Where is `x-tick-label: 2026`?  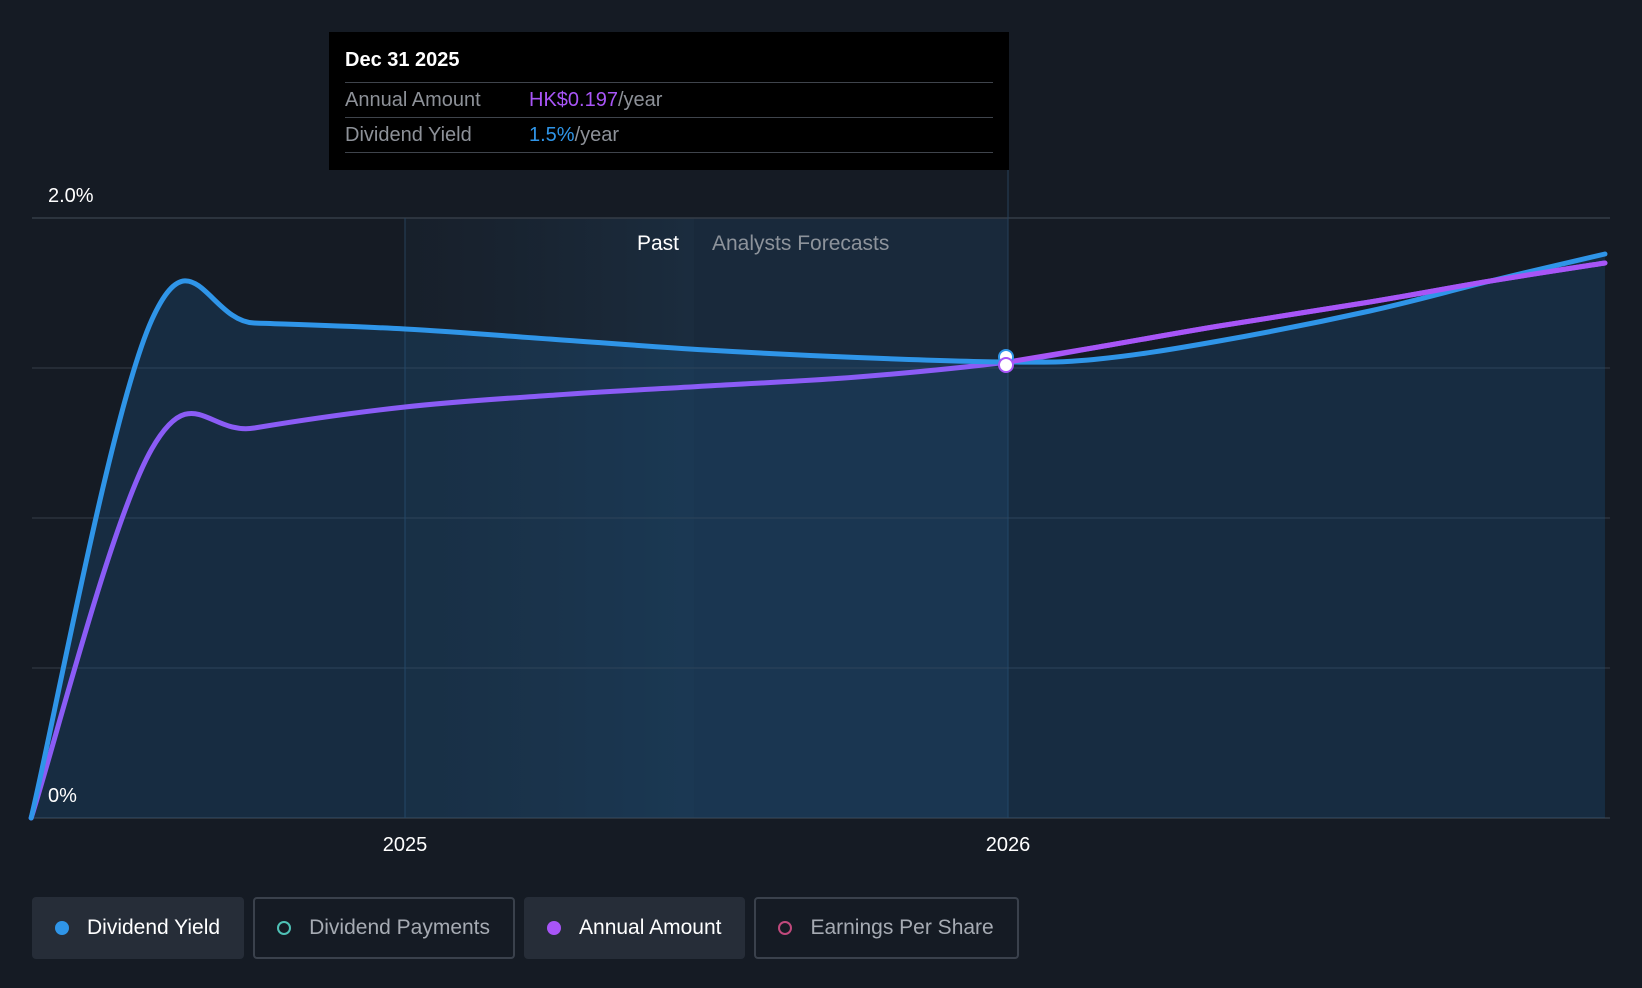
x-tick-label: 2026 is located at coordinates (1008, 845).